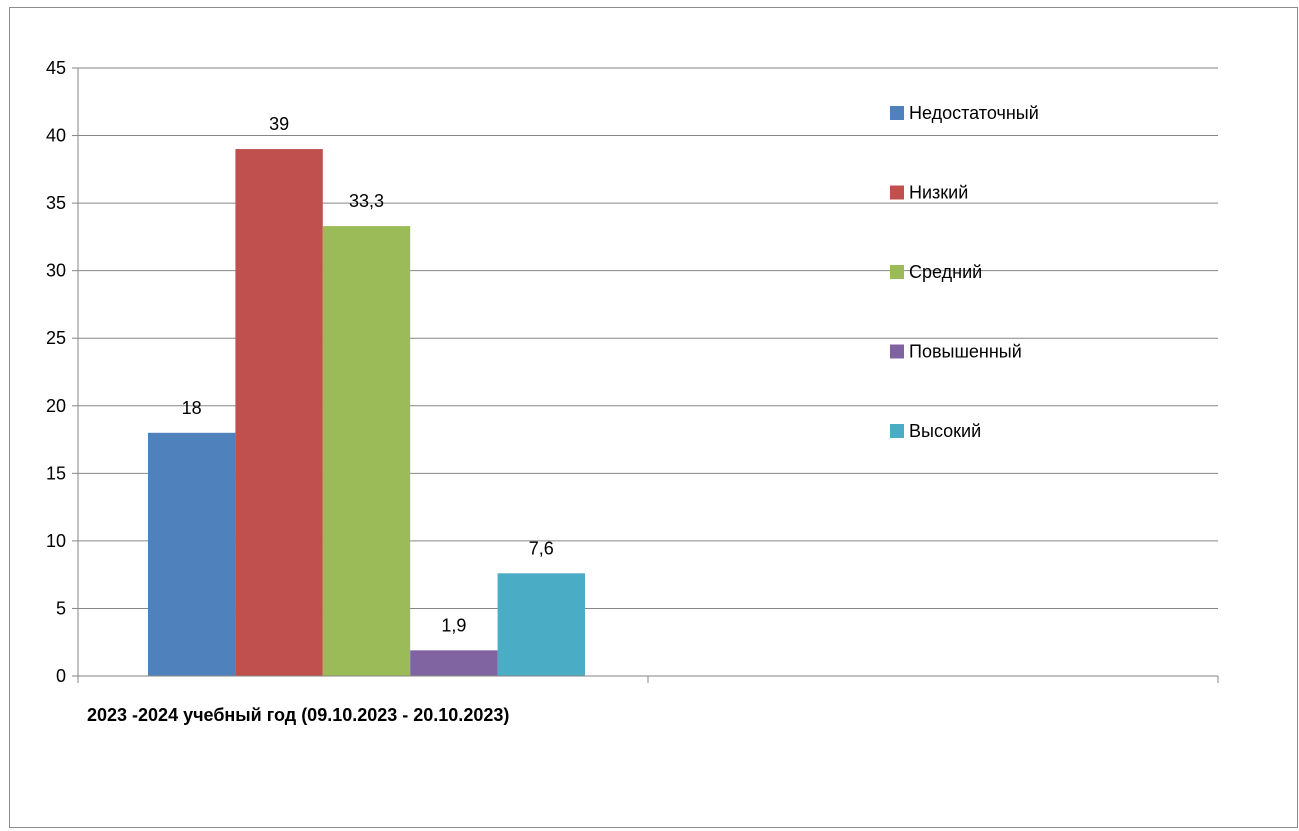 This screenshot has width=1299, height=831. What do you see at coordinates (366, 201) in the screenshot?
I see `data-label-3: 33,3` at bounding box center [366, 201].